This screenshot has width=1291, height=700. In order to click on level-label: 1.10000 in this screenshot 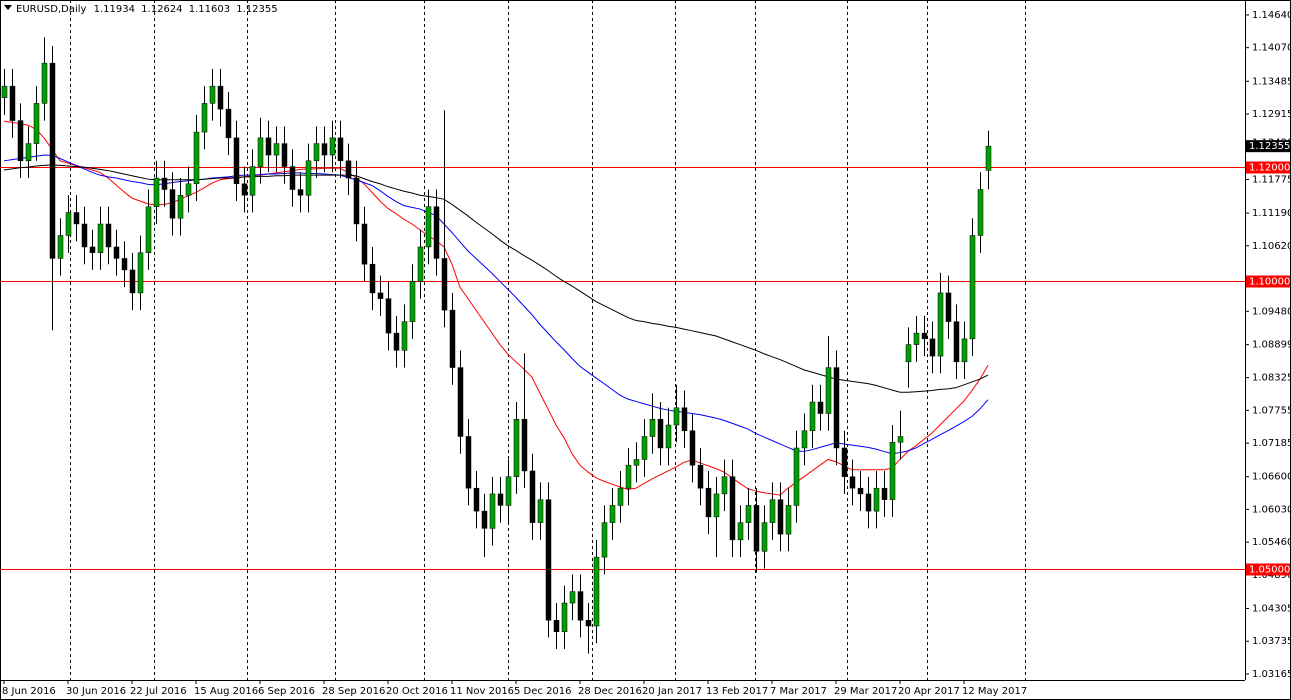, I will do `click(1269, 282)`.